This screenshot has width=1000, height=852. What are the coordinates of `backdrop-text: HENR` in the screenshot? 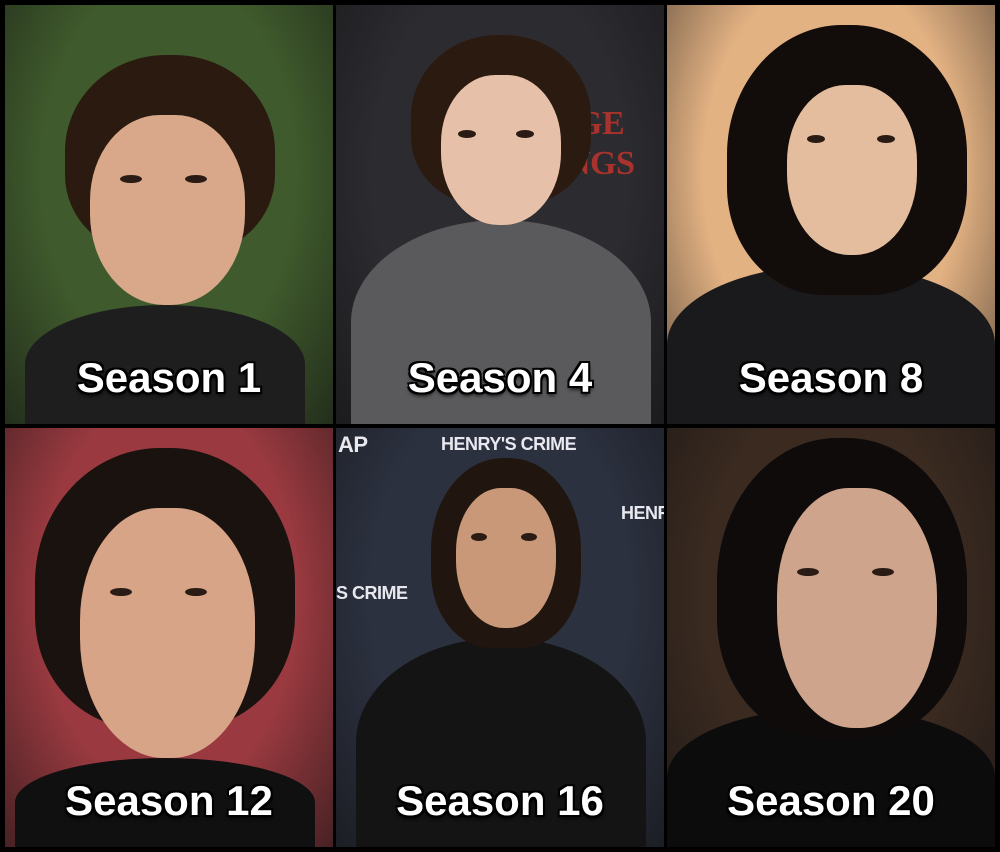 It's located at (642, 513).